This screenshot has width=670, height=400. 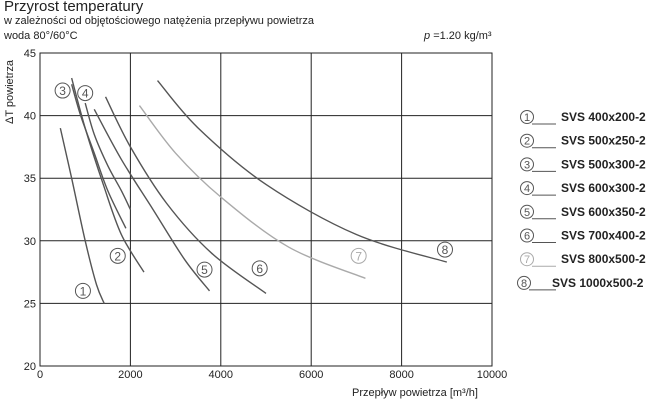 I want to click on x-tick-label: 0, so click(x=40, y=375).